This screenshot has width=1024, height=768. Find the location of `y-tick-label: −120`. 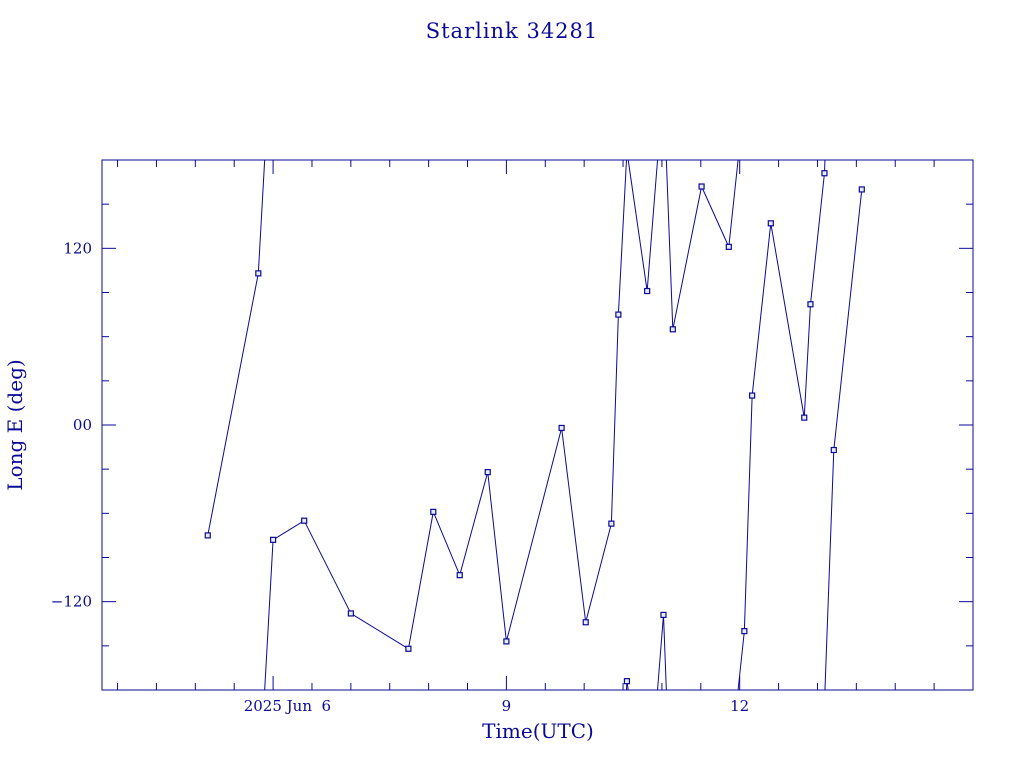

y-tick-label: −120 is located at coordinates (71, 602).